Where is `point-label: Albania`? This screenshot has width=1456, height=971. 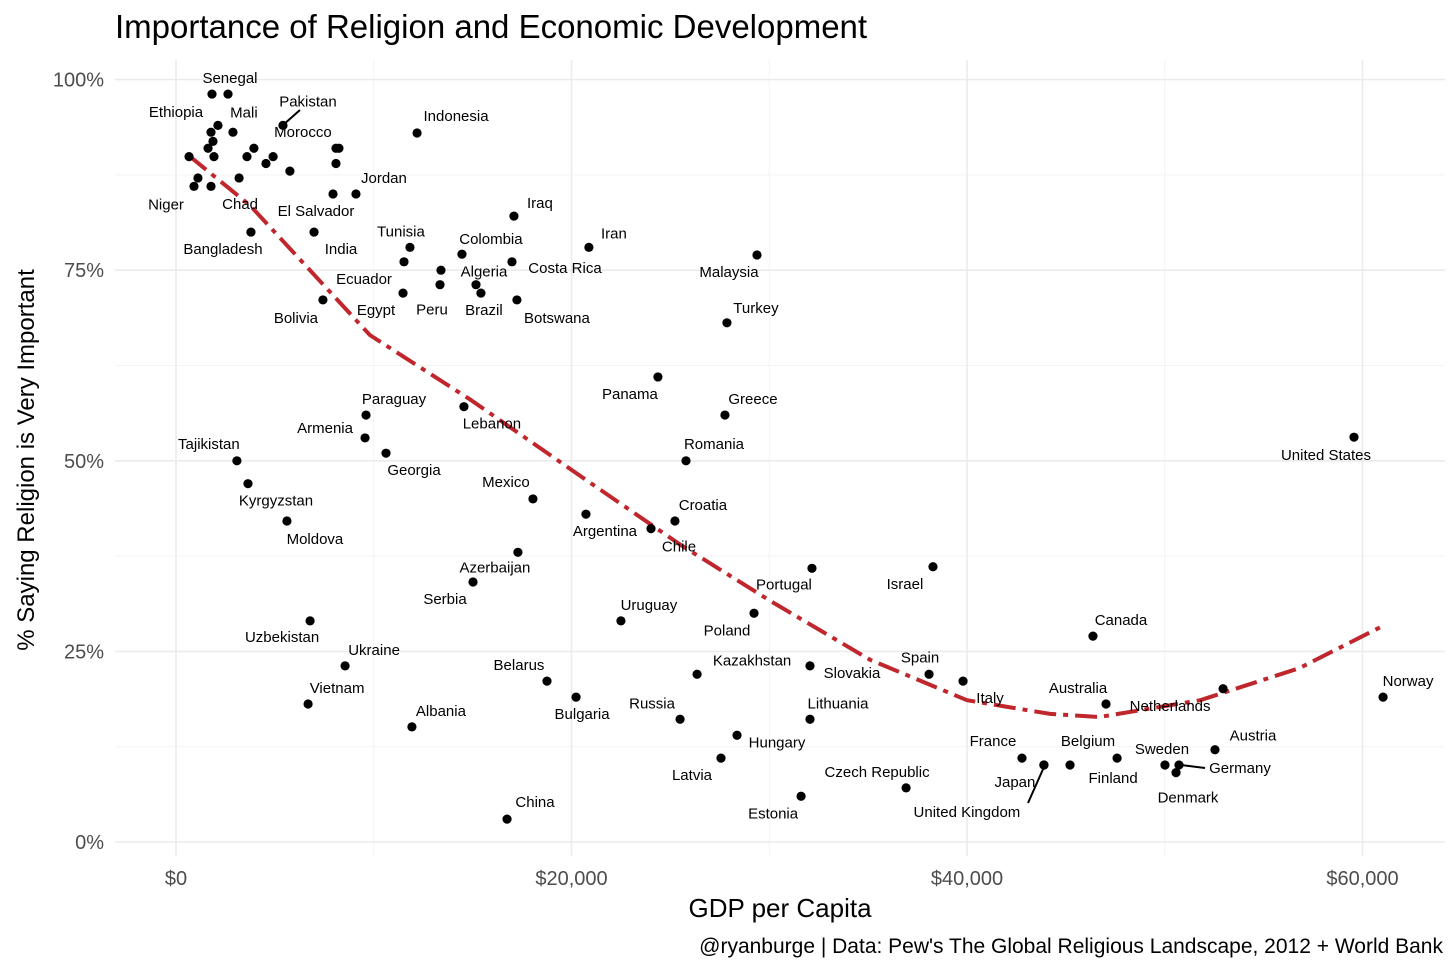 point-label: Albania is located at coordinates (441, 711).